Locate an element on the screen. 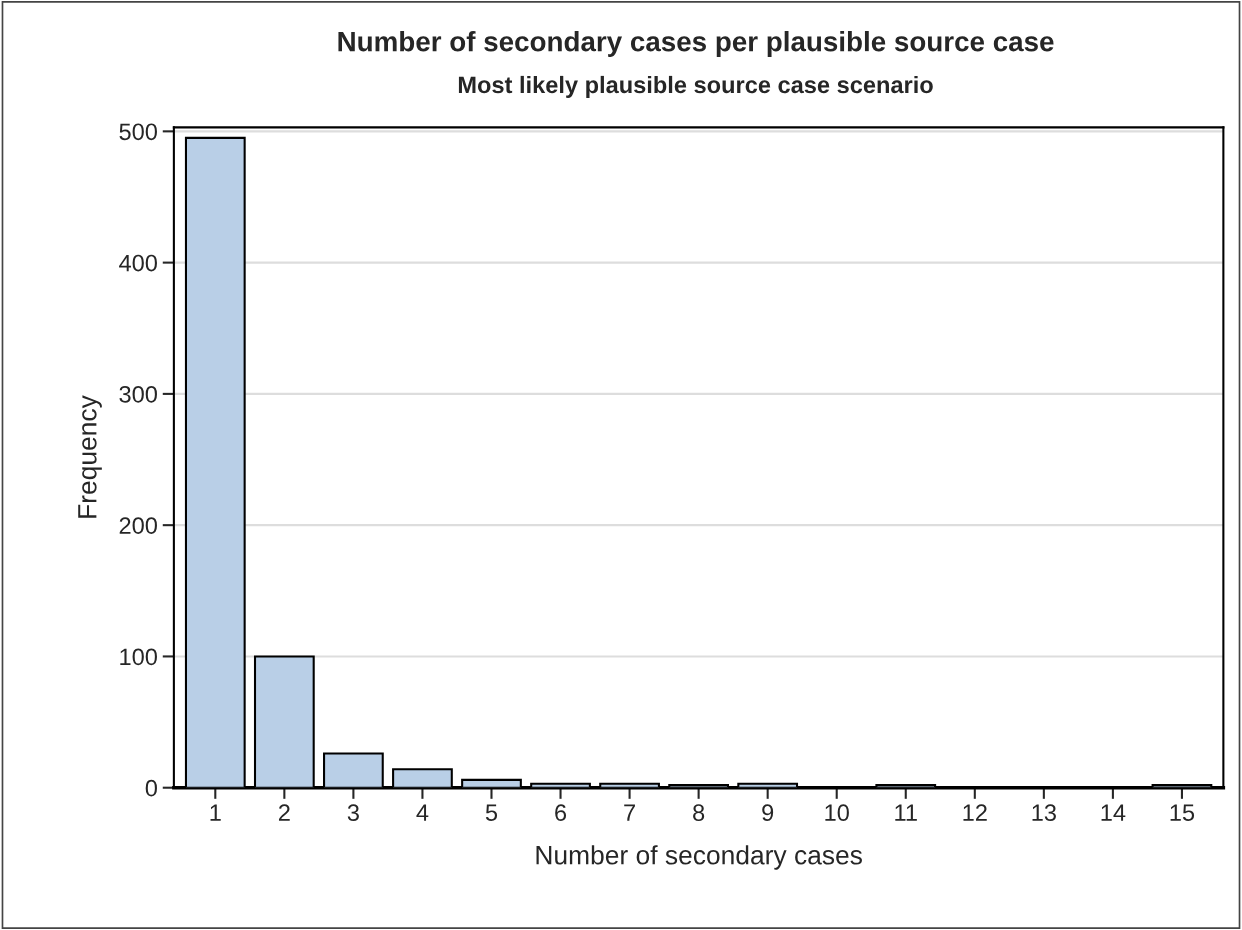  x-tick-label: 14 is located at coordinates (1113, 812).